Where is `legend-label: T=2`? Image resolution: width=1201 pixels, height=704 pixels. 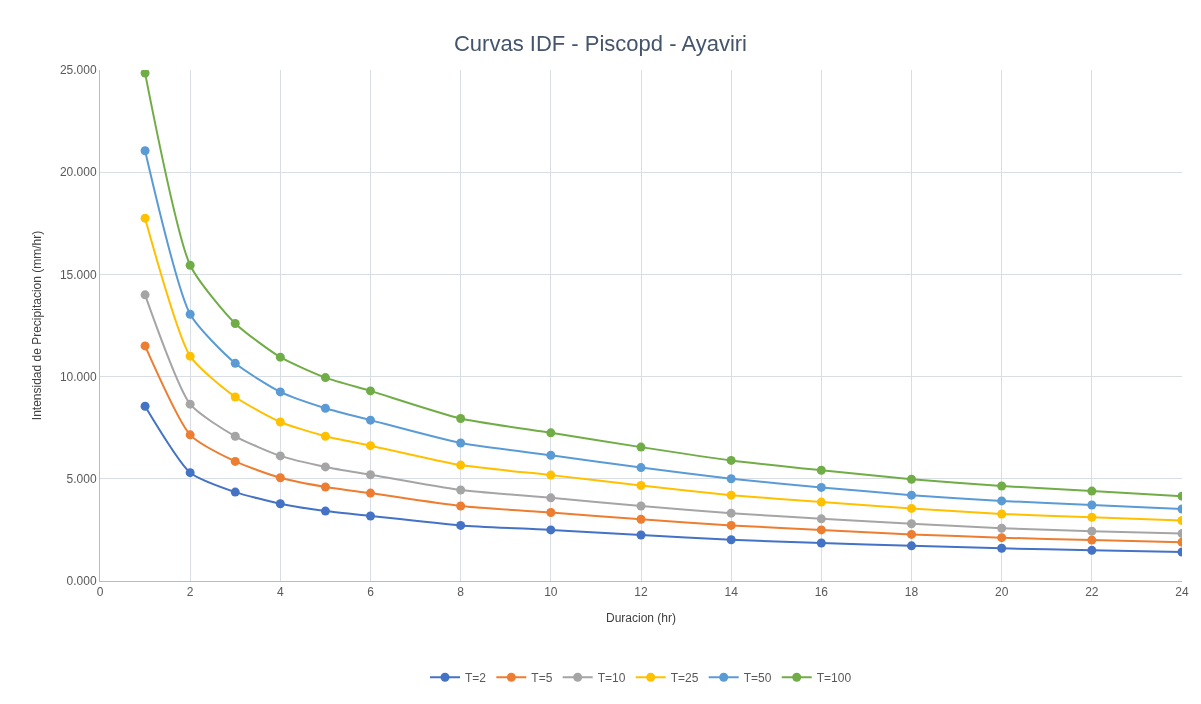
legend-label: T=2 is located at coordinates (476, 677).